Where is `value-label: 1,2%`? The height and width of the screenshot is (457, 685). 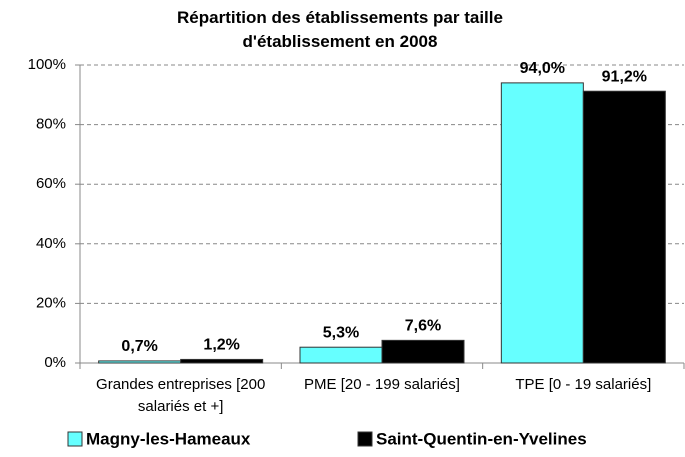
value-label: 1,2% is located at coordinates (221, 345).